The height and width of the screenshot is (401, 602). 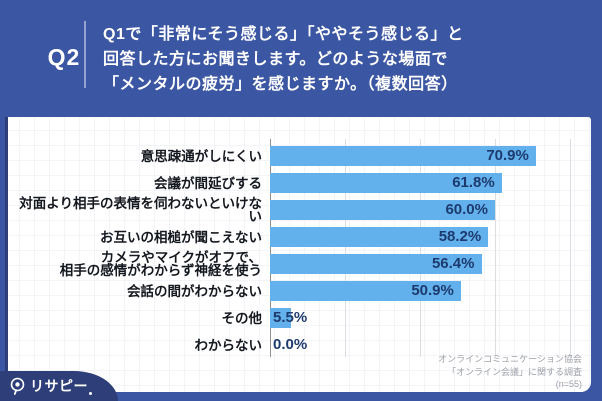 What do you see at coordinates (140, 210) in the screenshot?
I see `category-label: 対面より相手の表情を伺わないといけない` at bounding box center [140, 210].